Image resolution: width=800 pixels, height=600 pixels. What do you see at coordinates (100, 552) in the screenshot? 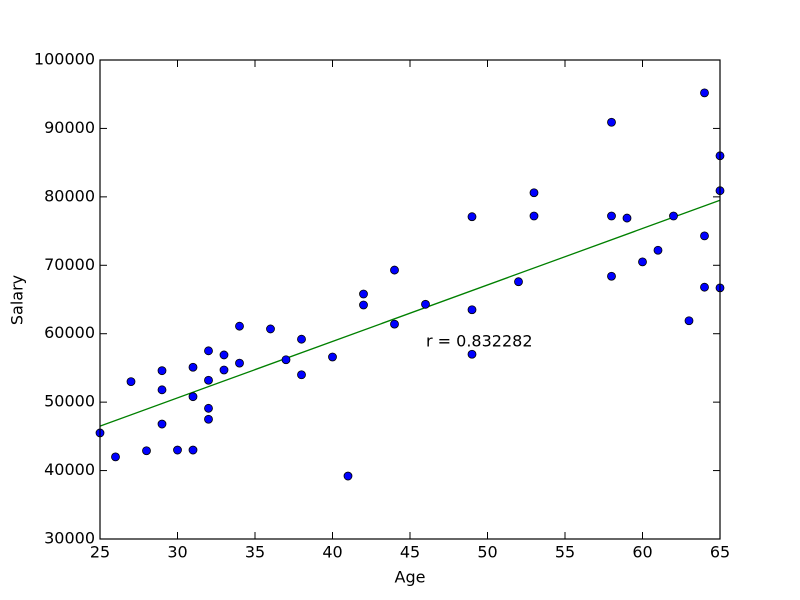
I see `x-tick-label: 25` at bounding box center [100, 552].